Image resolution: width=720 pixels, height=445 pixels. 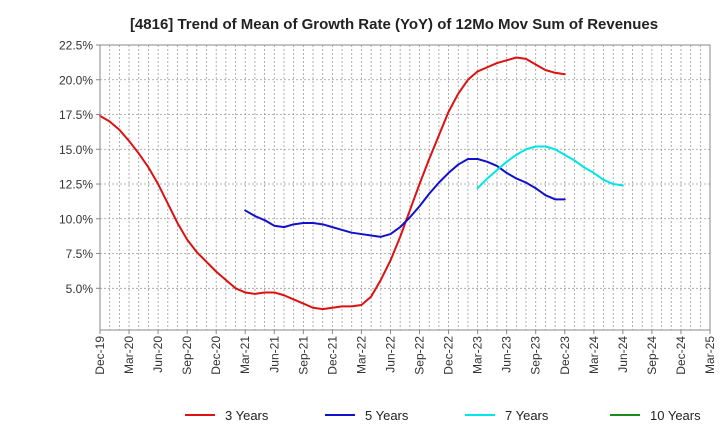 I want to click on legend-item-5-years: 5 Years, so click(x=367, y=415).